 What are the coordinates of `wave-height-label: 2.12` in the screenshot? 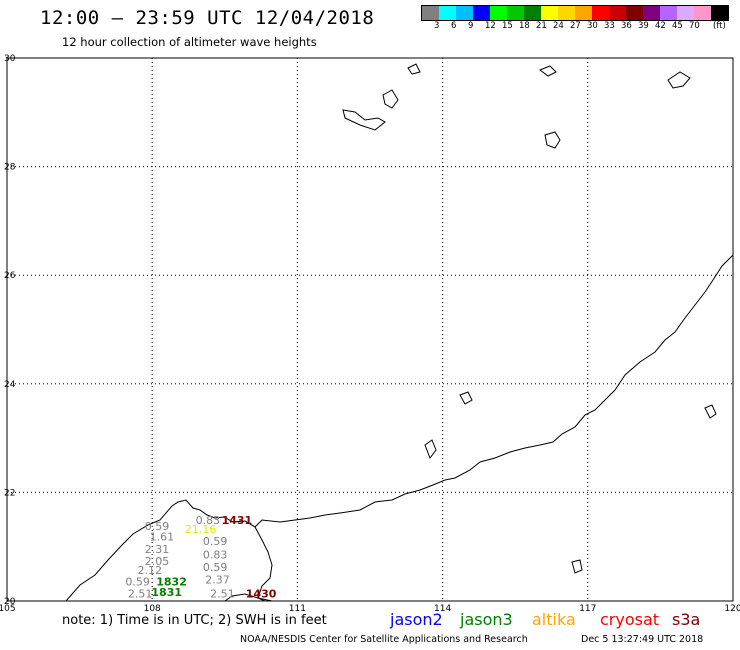 It's located at (150, 570).